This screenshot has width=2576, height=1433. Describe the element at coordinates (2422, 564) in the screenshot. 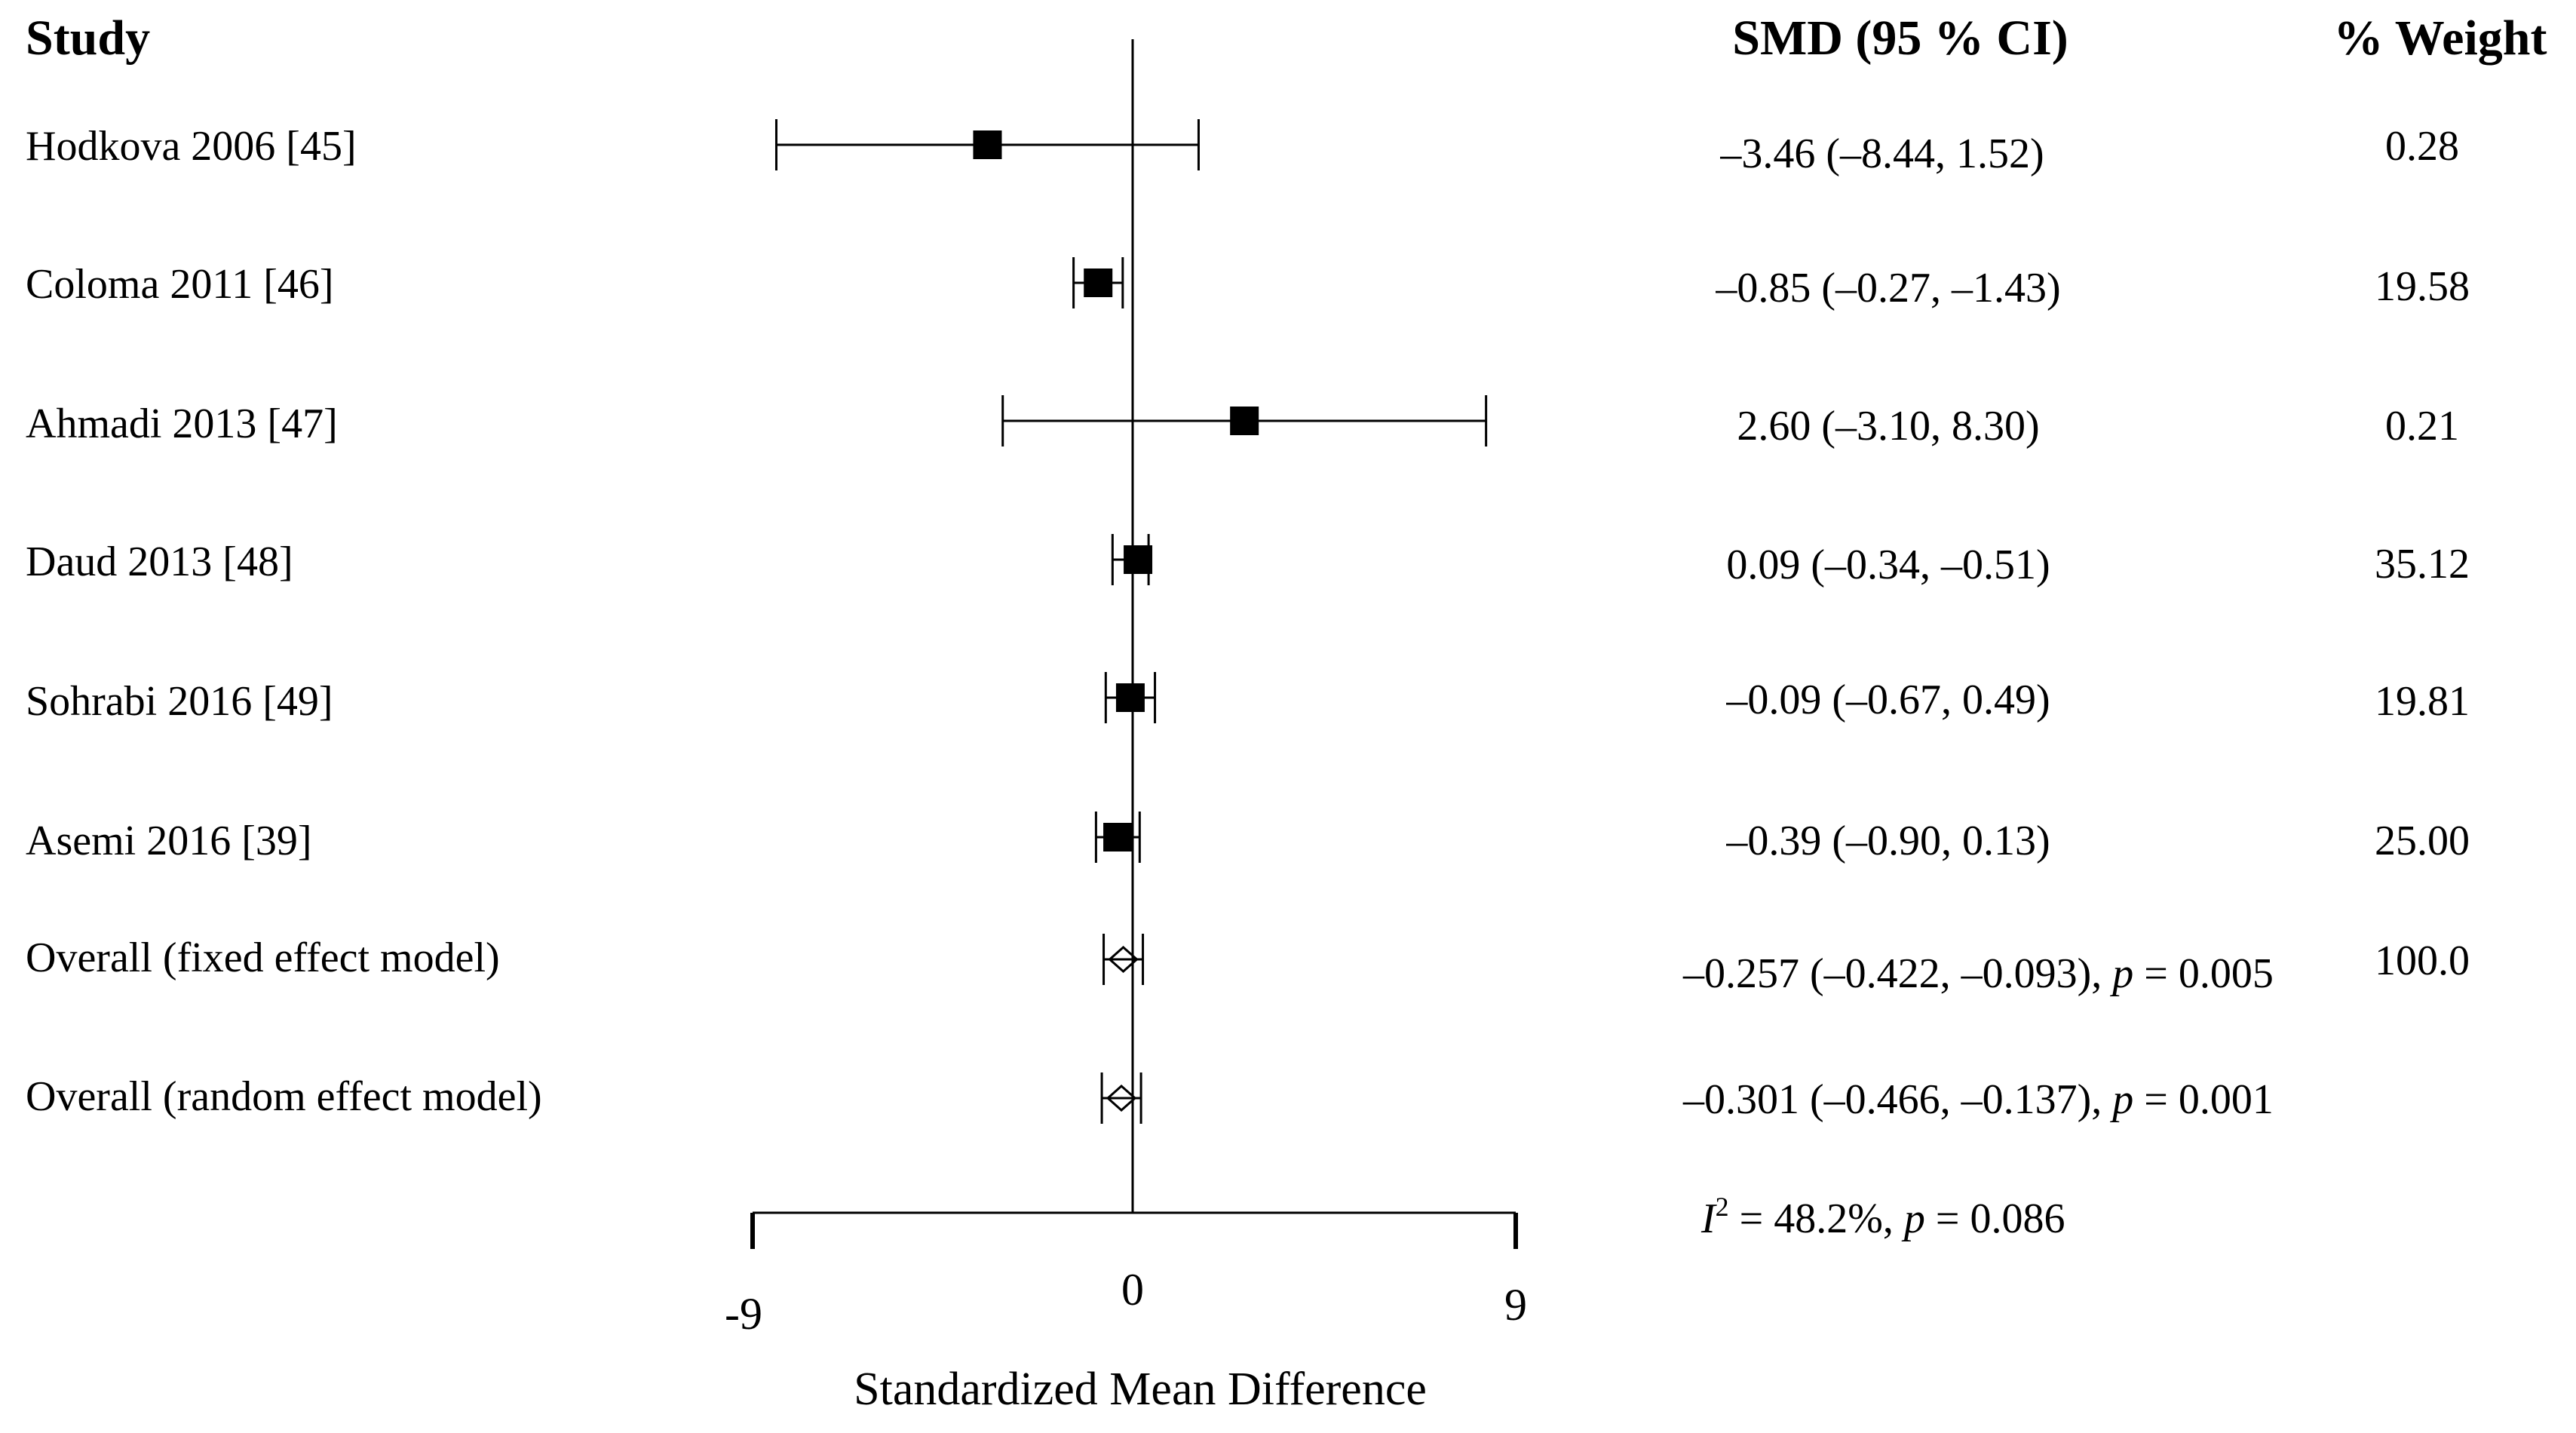

I see `weight-value: 35.12` at that location.